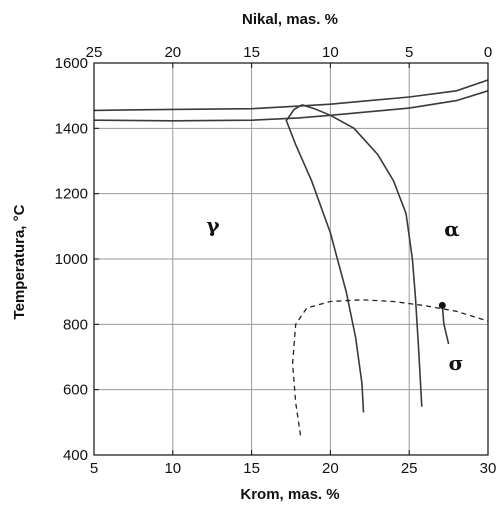 This screenshot has width=502, height=505. I want to click on sigma-boundary-dashed, so click(390, 367).